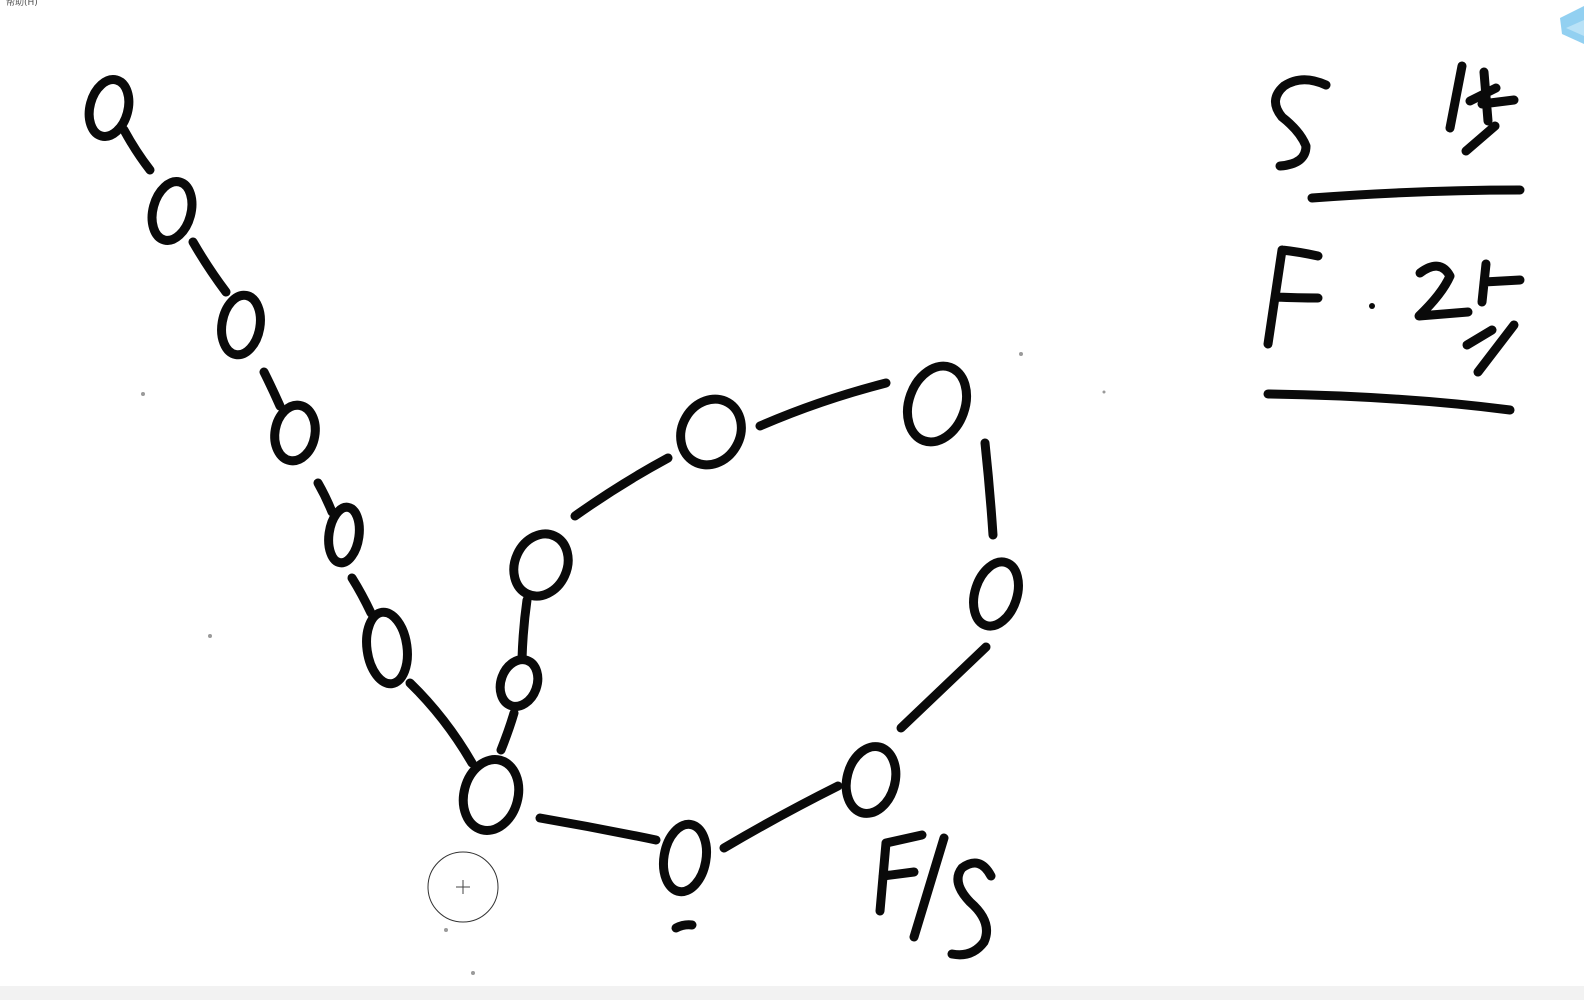 This screenshot has width=1584, height=1000. What do you see at coordinates (1293, 297) in the screenshot?
I see `legend-fast-symbol` at bounding box center [1293, 297].